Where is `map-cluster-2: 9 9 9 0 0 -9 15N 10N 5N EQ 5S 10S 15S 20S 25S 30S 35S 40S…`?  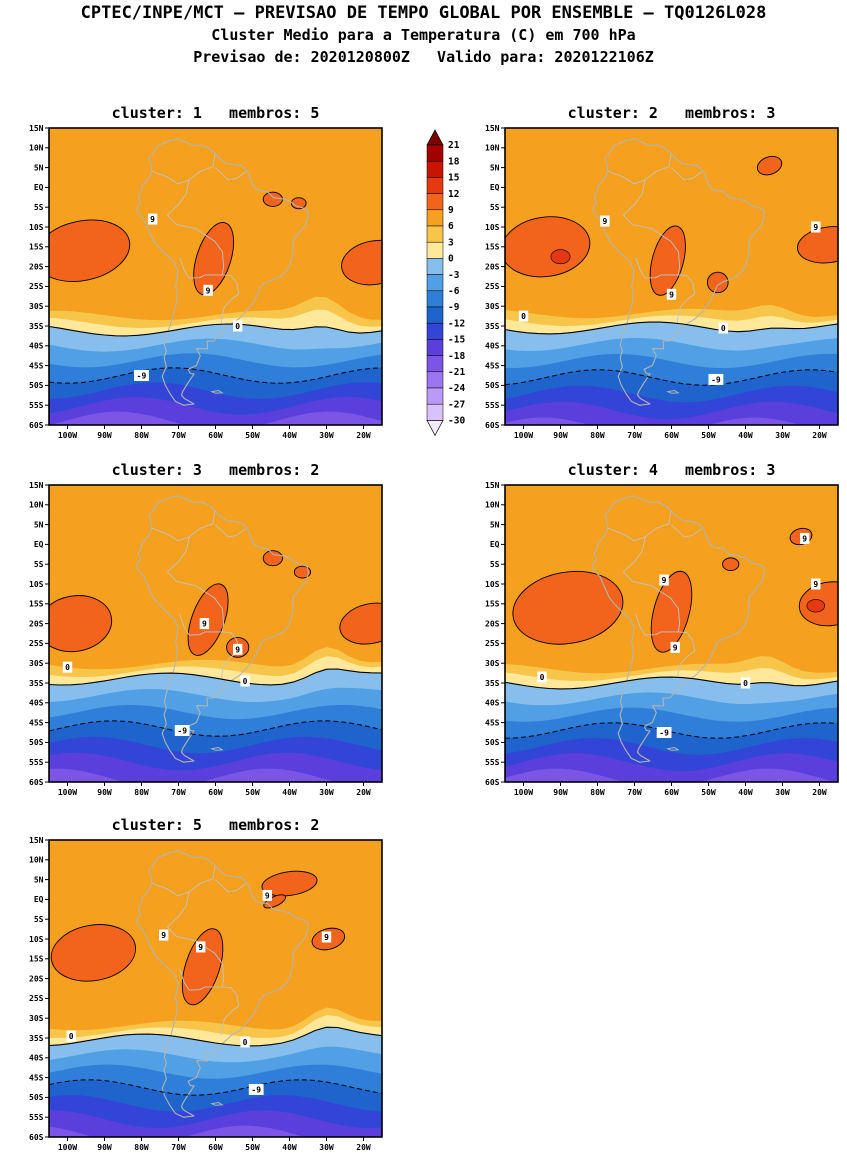 map-cluster-2: 9 9 9 0 0 -9 15N 10N 5N EQ 5S 10S 15S 20S 25S 30S 35S 40S… is located at coordinates (662, 282).